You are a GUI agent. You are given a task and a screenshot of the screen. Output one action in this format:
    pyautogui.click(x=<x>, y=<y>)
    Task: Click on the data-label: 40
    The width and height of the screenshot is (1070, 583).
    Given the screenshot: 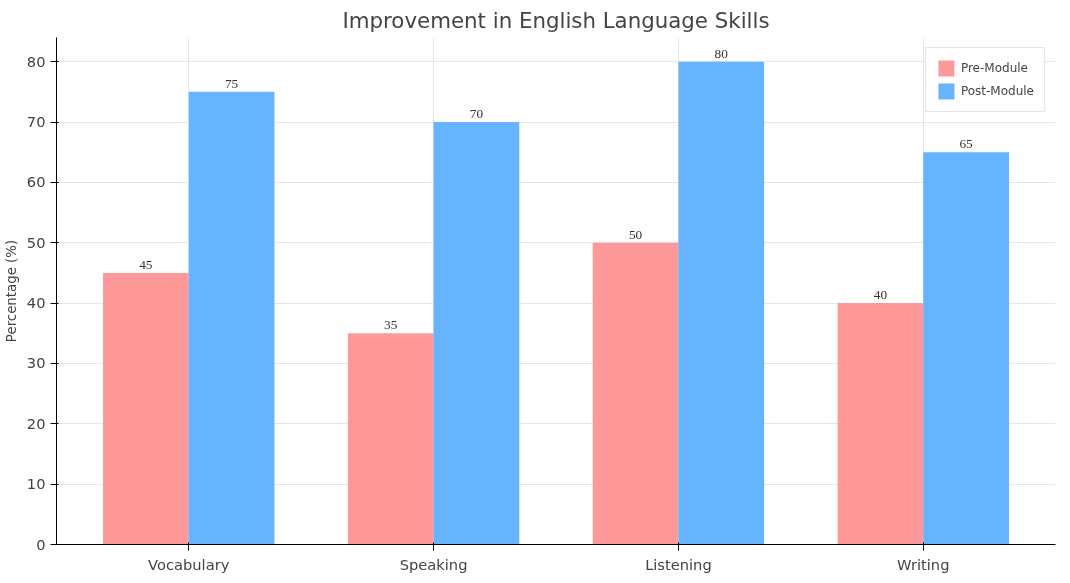 What is the action you would take?
    pyautogui.click(x=880, y=295)
    